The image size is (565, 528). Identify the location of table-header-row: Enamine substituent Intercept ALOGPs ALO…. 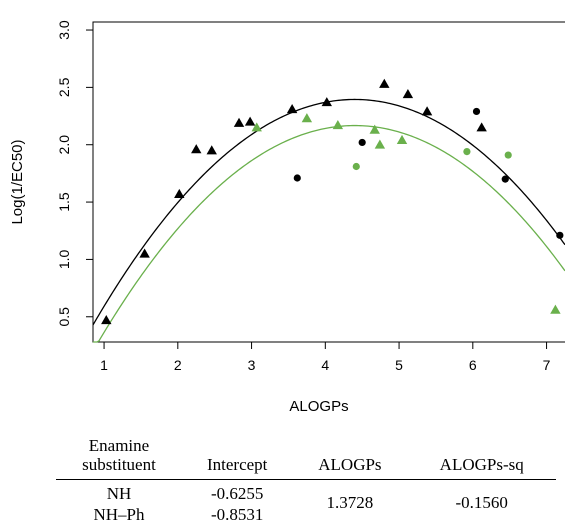
(306, 458).